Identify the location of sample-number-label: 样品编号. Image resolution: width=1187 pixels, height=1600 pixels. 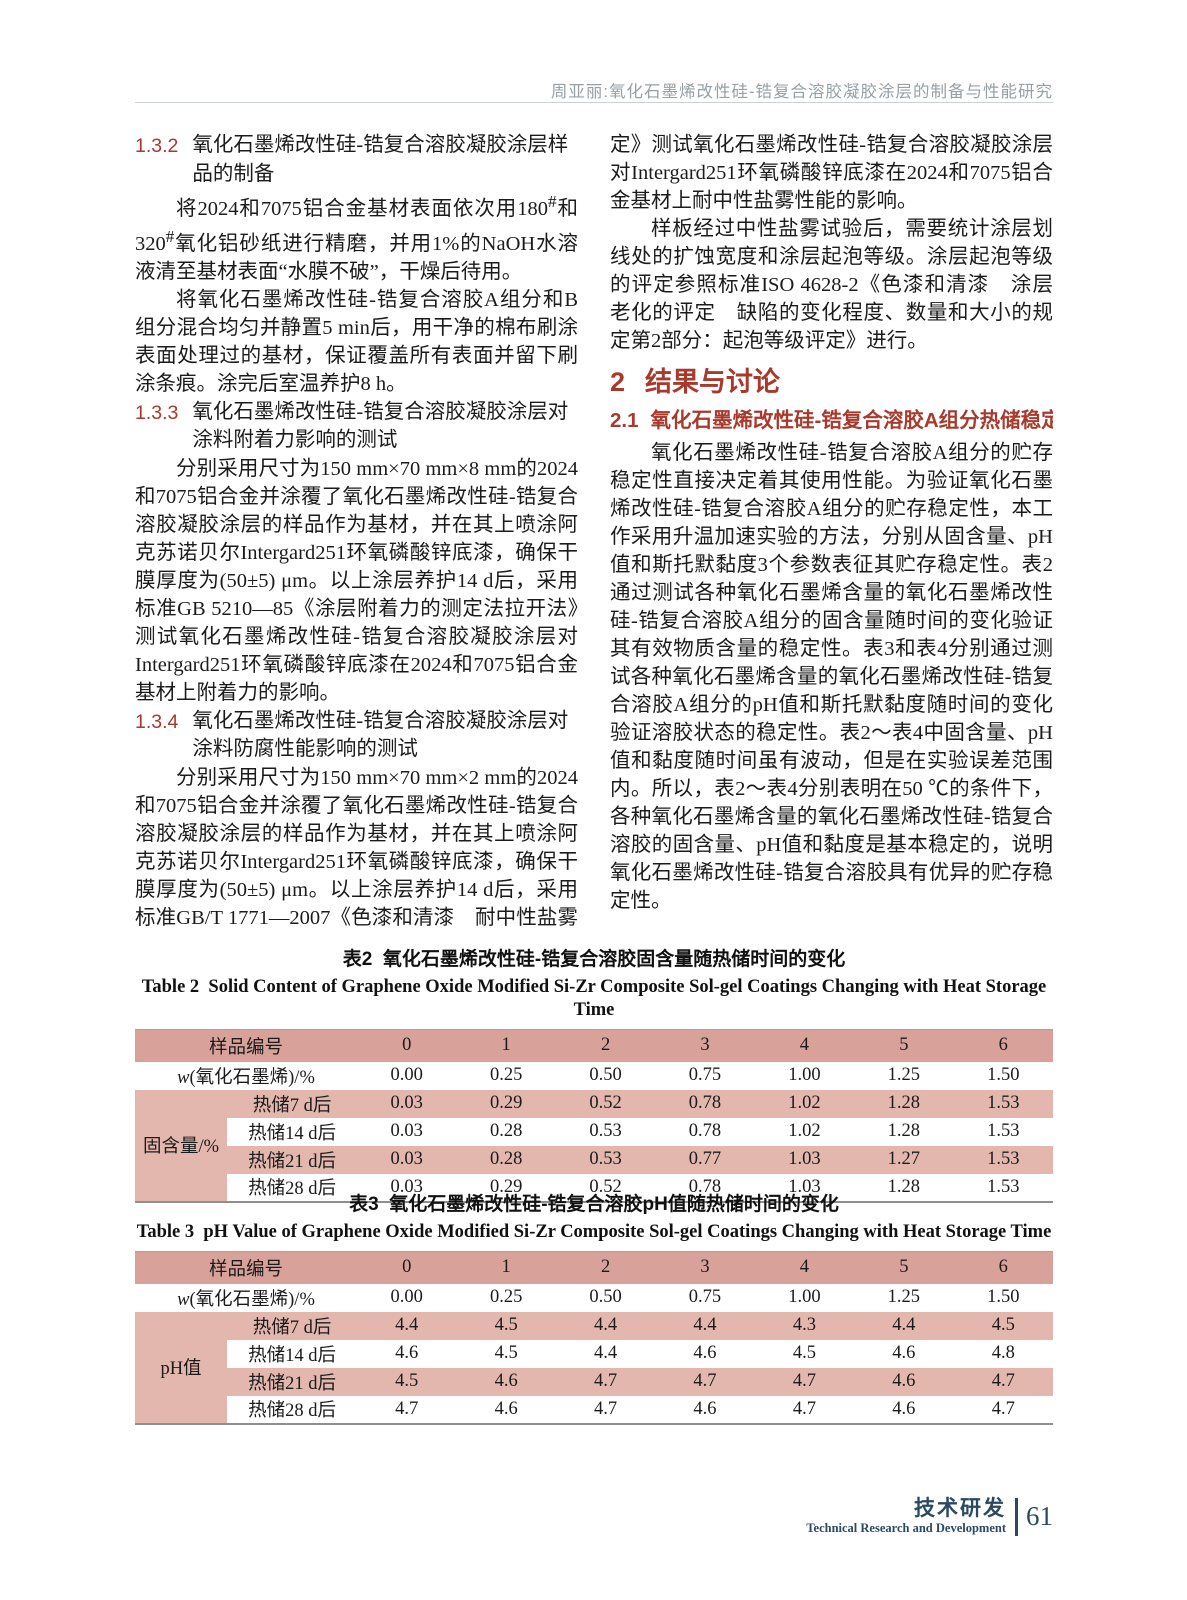
(246, 1269).